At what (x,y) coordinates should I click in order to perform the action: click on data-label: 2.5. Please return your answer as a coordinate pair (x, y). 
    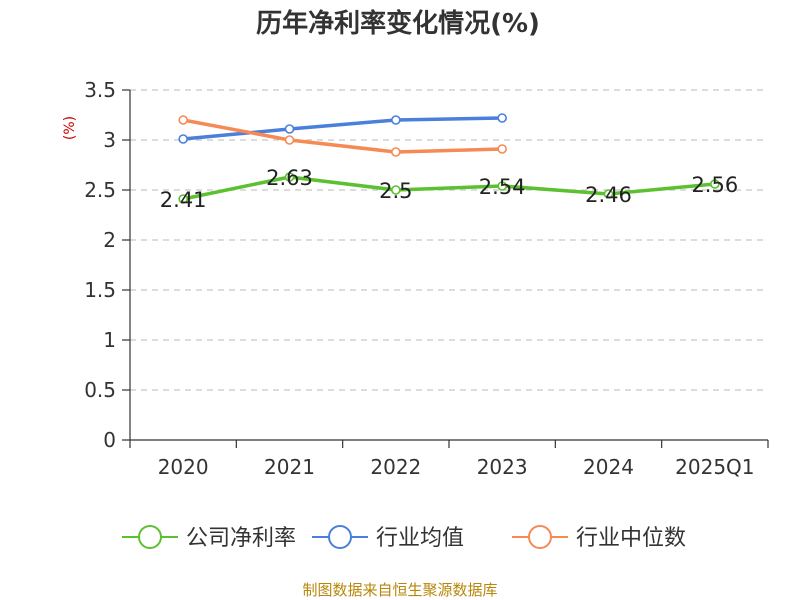
    Looking at the image, I should click on (395, 191).